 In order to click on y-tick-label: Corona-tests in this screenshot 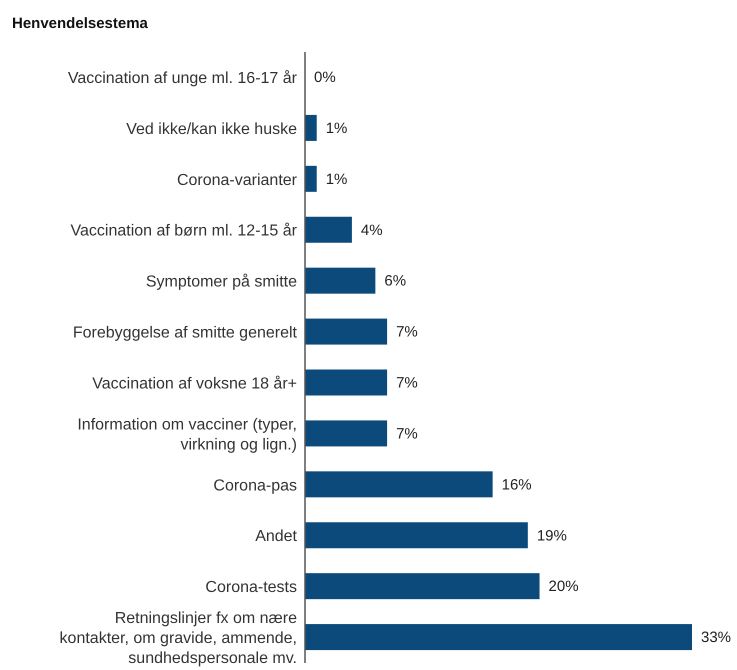, I will do `click(251, 587)`.